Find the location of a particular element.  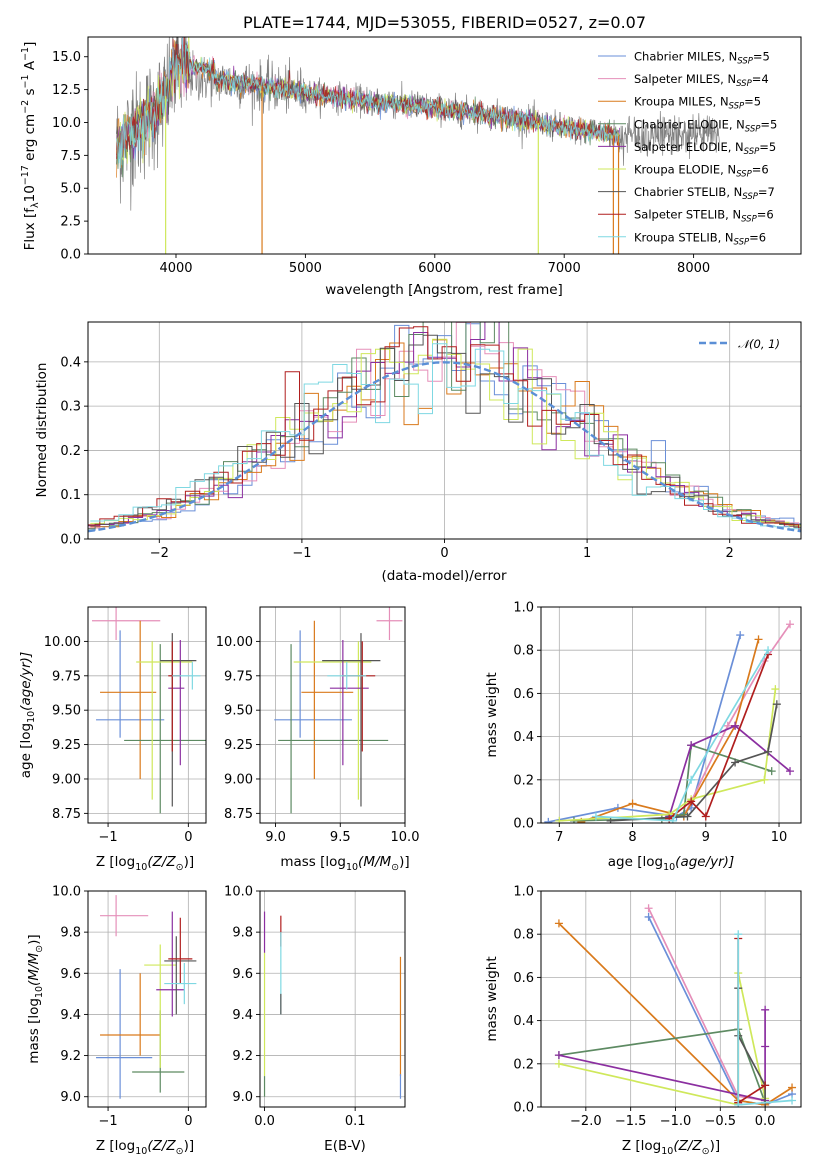

y-tick-label: 0.8 is located at coordinates (523, 935).